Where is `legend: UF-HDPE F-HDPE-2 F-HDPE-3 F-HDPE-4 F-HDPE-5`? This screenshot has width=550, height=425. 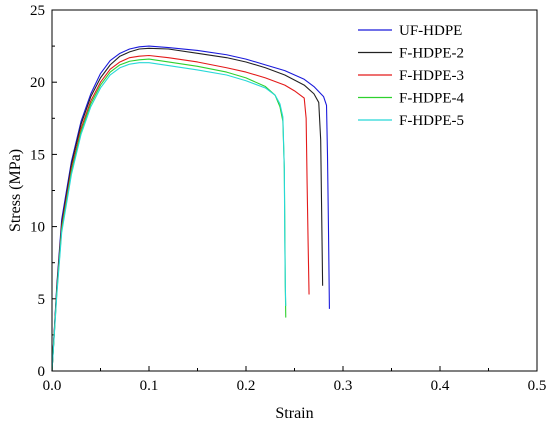
legend: UF-HDPE F-HDPE-2 F-HDPE-3 F-HDPE-4 F-HDPE-5 is located at coordinates (411, 76).